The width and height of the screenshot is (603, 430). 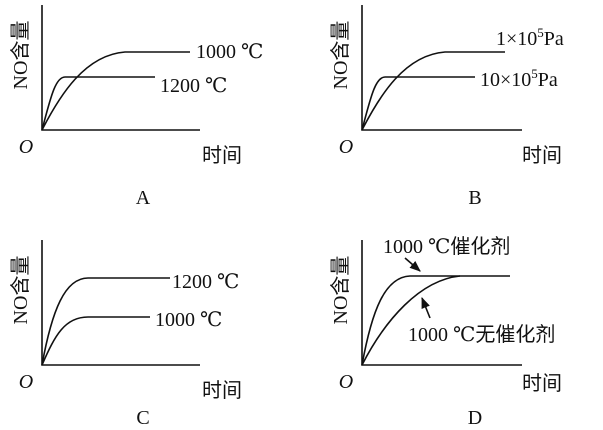 I want to click on base: 1×10, so click(x=516, y=39).